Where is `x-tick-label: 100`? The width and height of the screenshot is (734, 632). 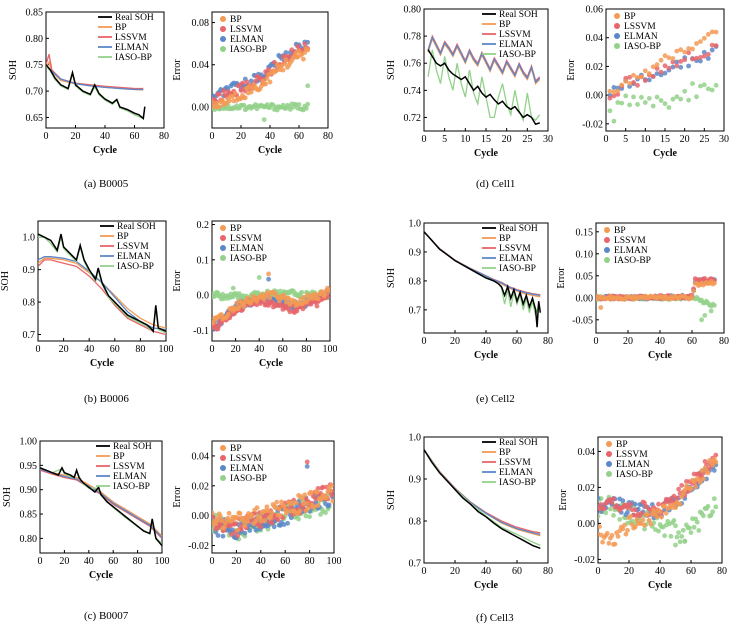 x-tick-label: 100 is located at coordinates (162, 561).